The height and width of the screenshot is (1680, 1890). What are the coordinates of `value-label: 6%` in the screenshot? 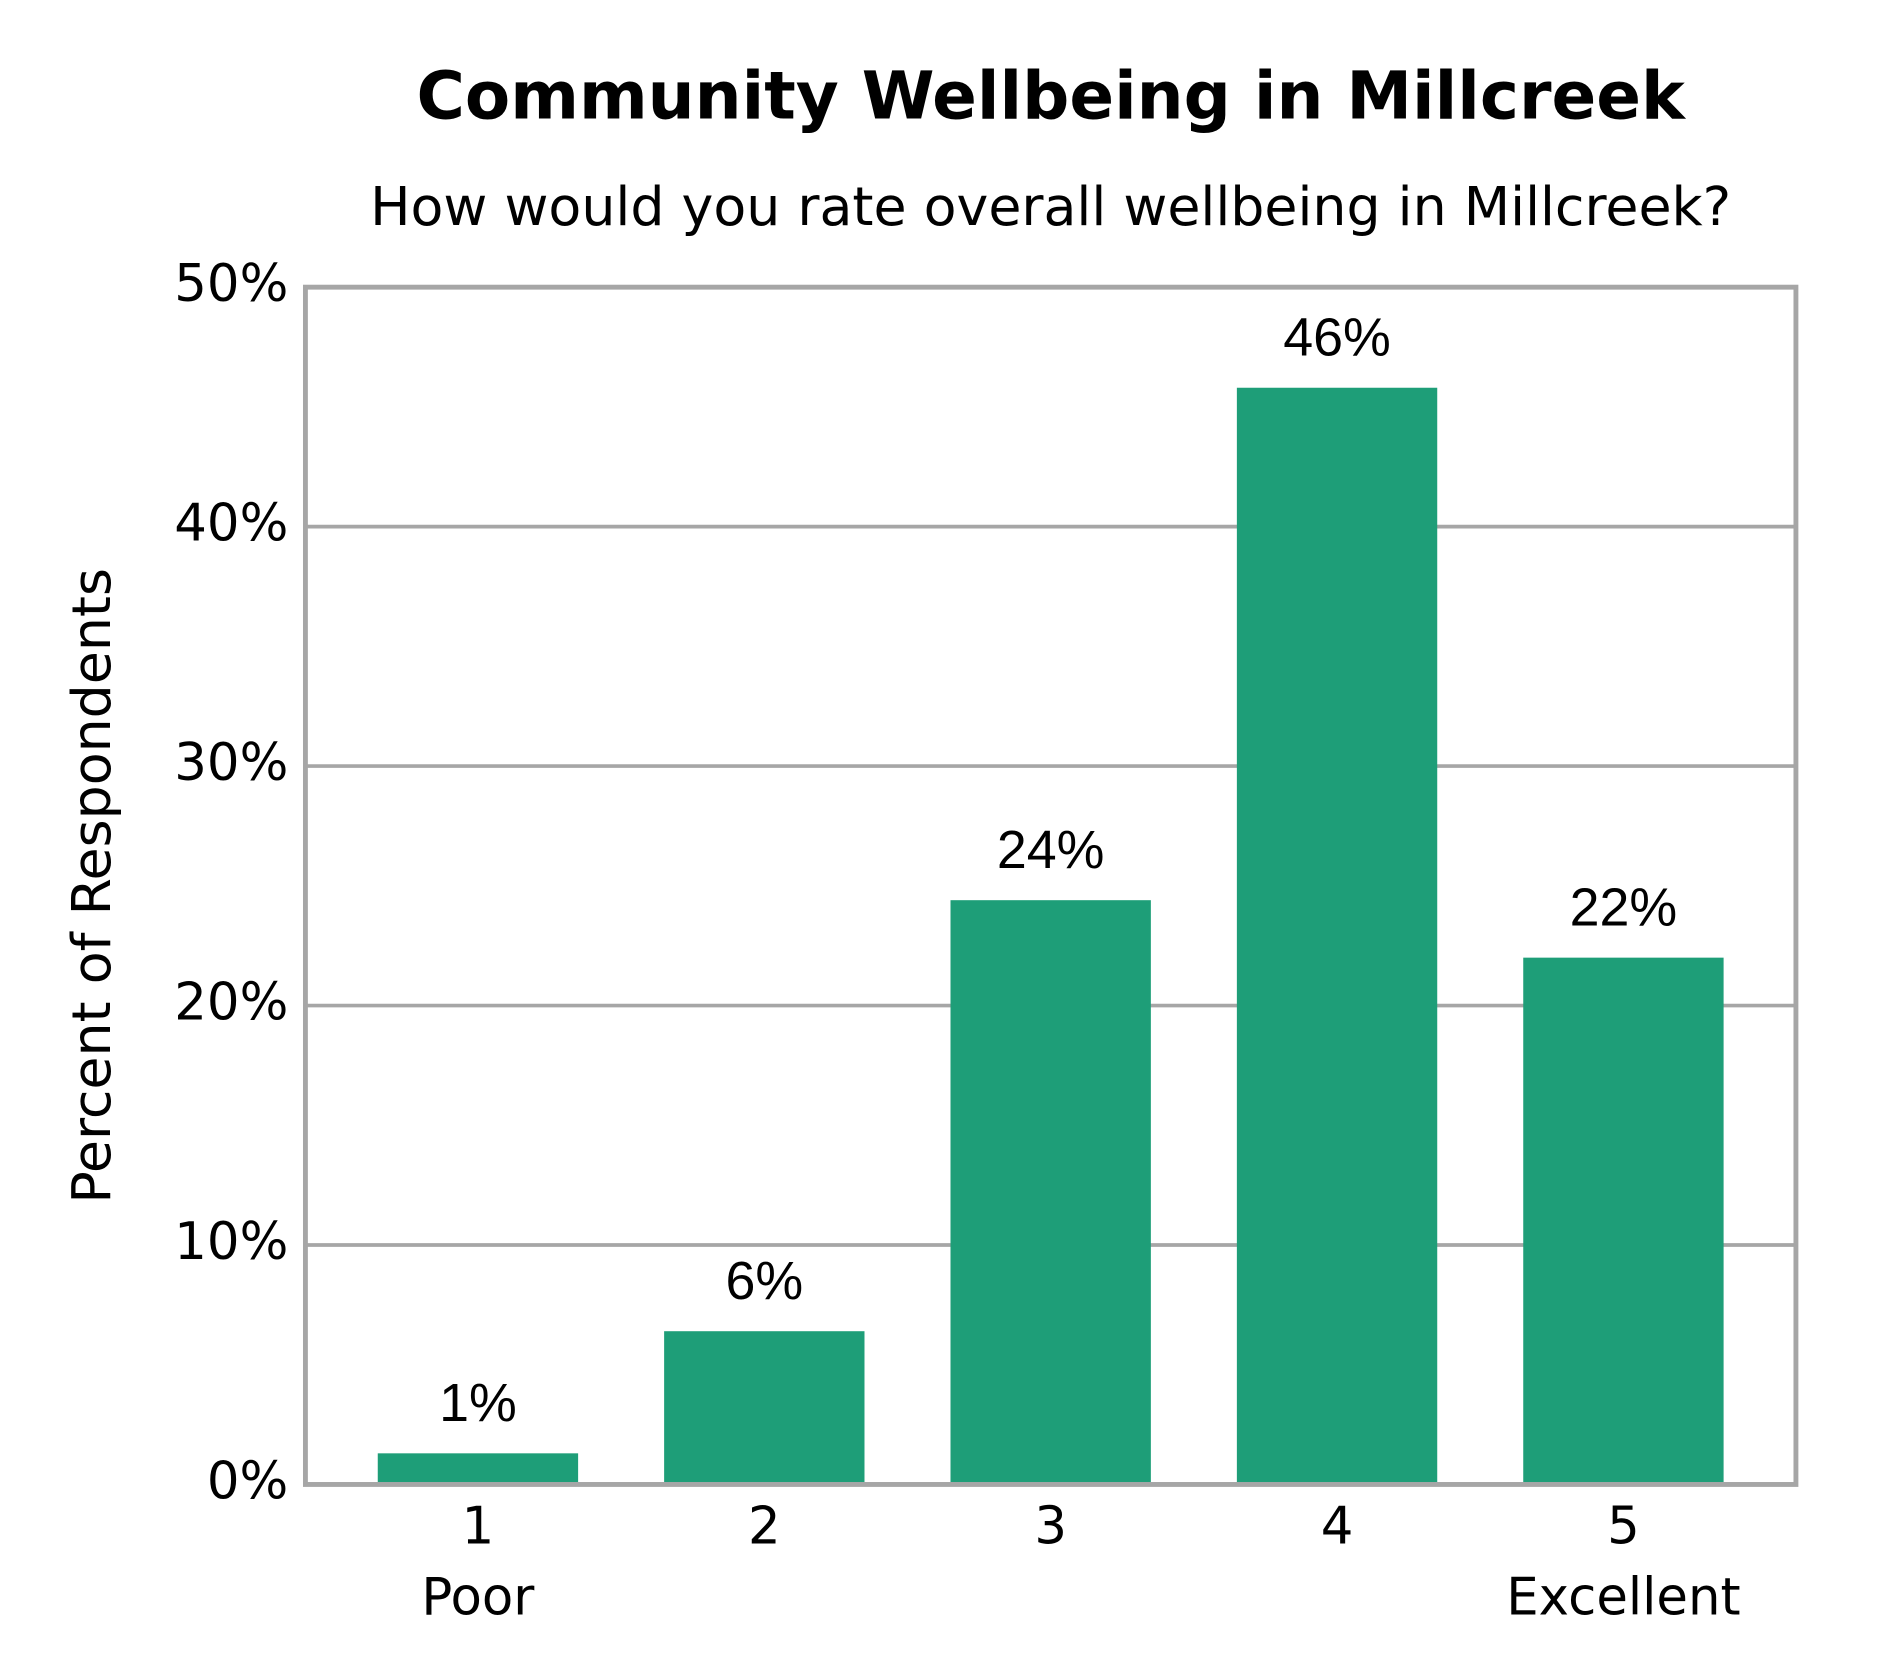 It's located at (764, 1281).